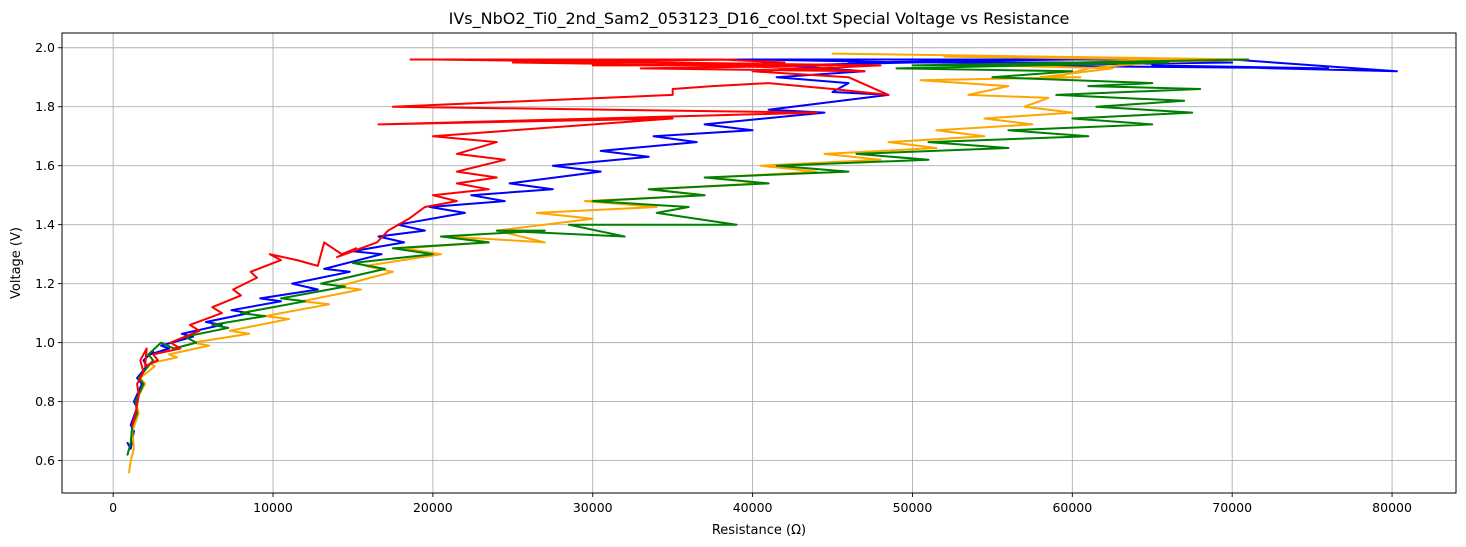 The width and height of the screenshot is (1466, 547). Describe the element at coordinates (433, 507) in the screenshot. I see `x-tick-label: 20000` at that location.